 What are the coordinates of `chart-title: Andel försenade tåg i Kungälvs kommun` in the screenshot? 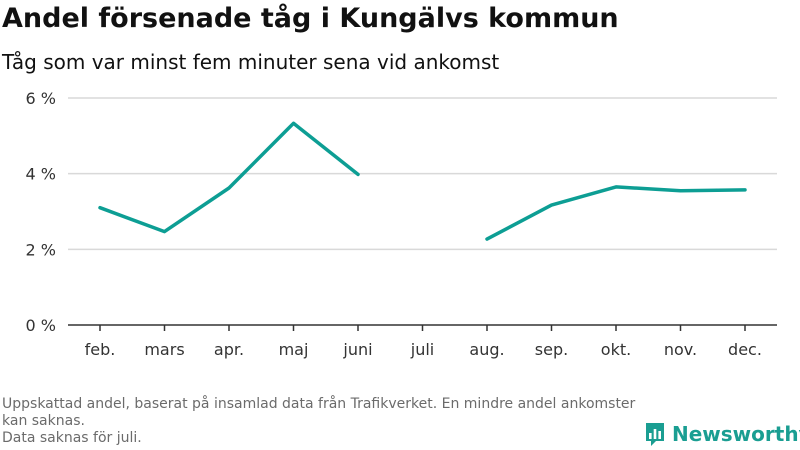 It's located at (310, 18).